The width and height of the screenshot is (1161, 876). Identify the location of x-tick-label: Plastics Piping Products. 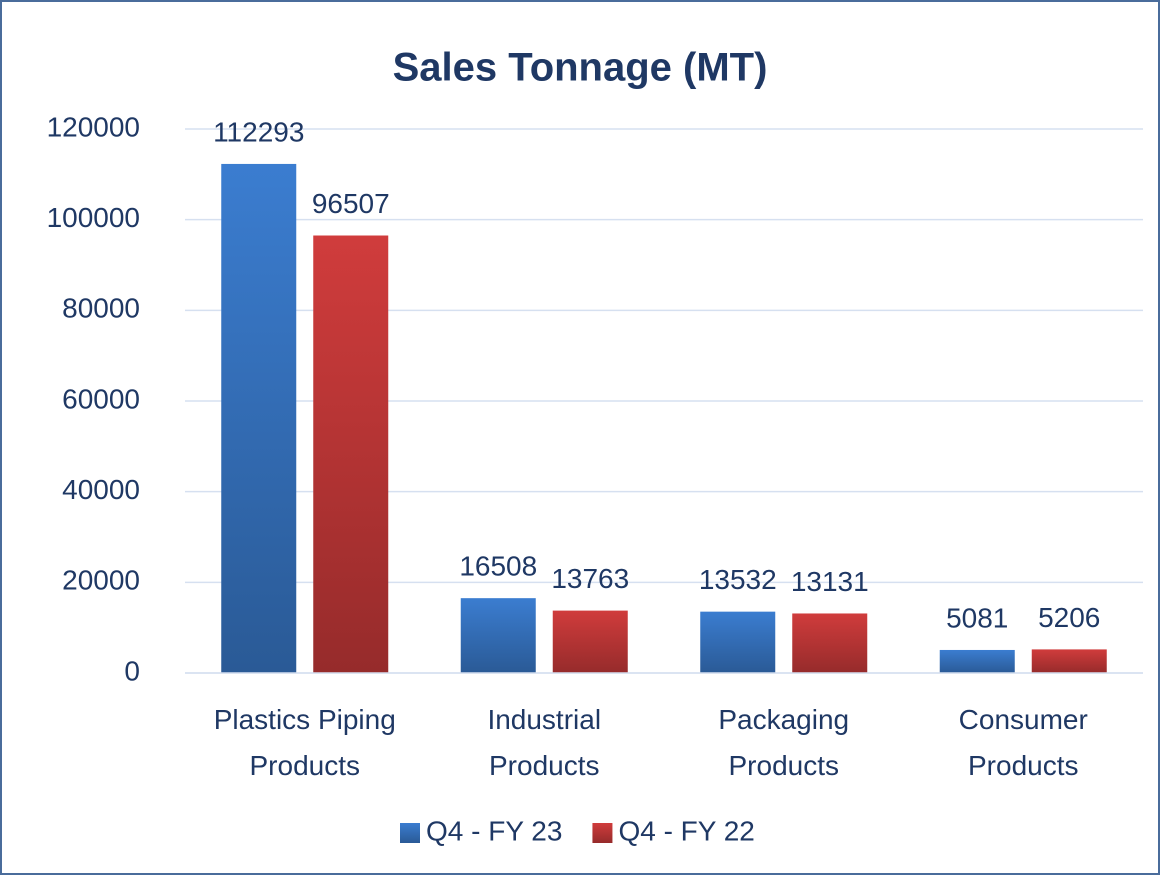
(304, 742).